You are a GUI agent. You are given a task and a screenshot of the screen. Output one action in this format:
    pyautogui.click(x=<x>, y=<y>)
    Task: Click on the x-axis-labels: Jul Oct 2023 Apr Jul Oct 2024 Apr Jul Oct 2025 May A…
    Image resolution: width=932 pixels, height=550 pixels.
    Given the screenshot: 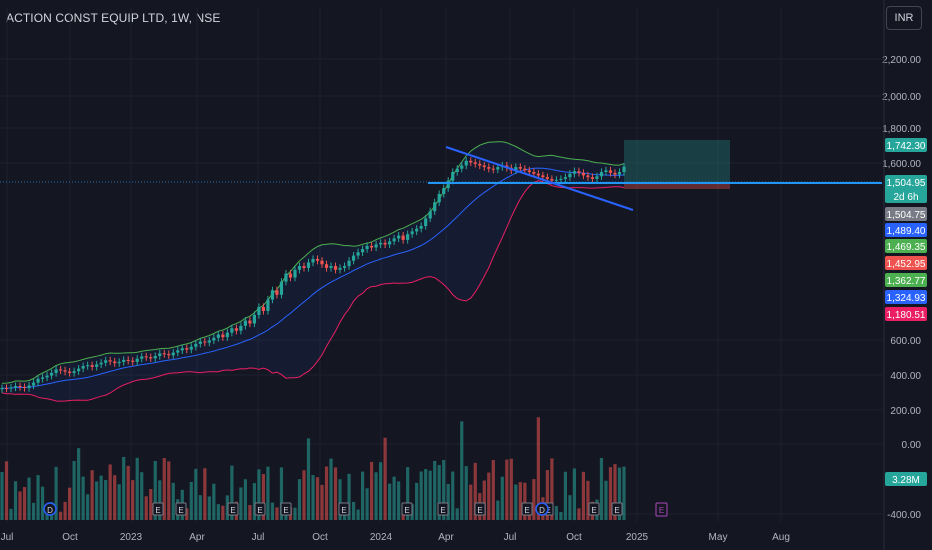 What is the action you would take?
    pyautogui.click(x=395, y=537)
    